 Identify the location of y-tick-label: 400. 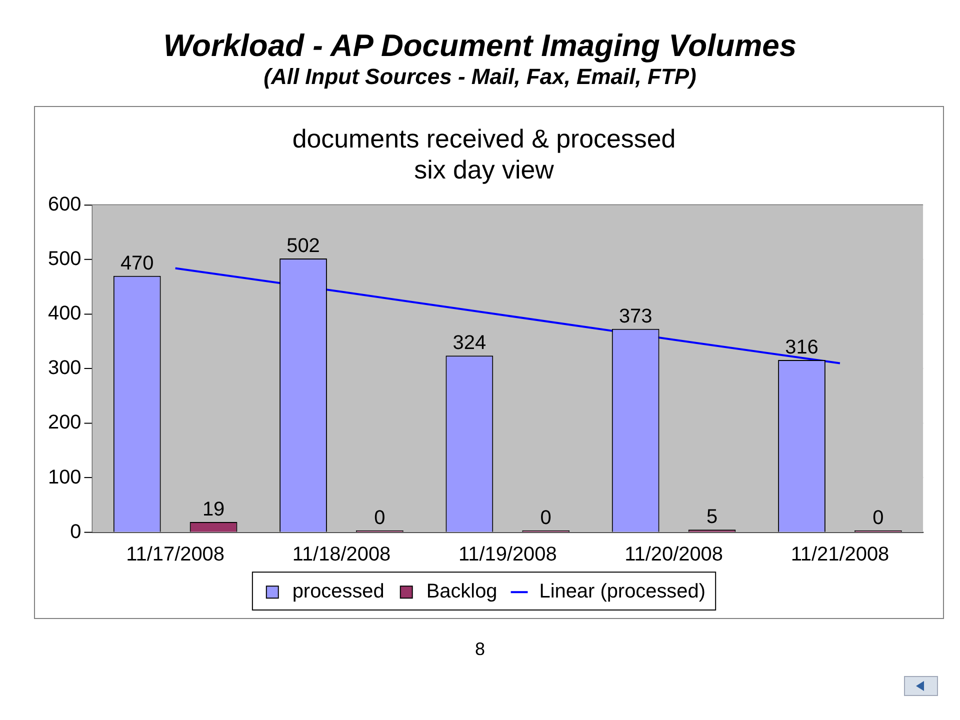
(65, 313).